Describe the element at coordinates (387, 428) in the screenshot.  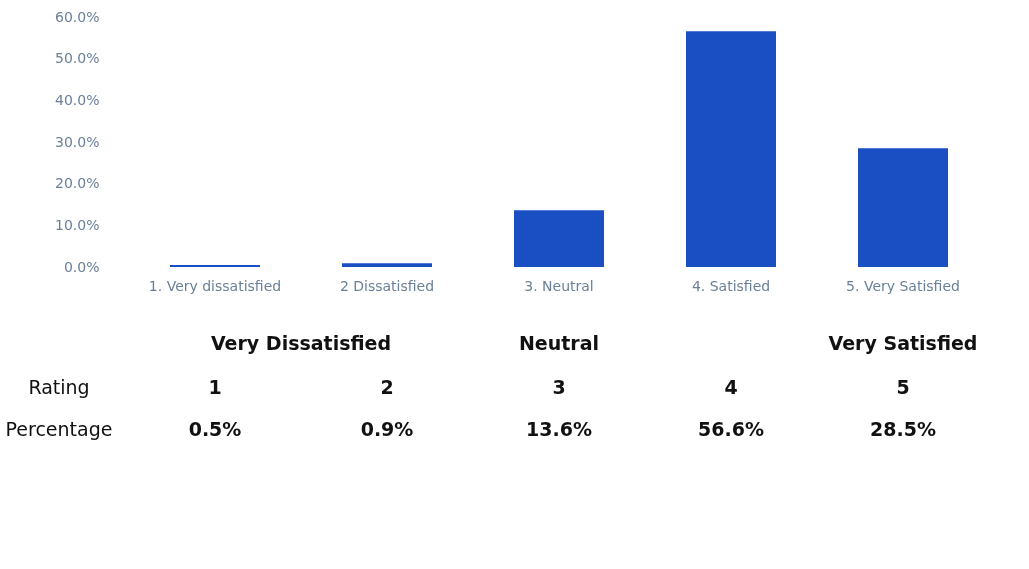
I see `data-label: 0.9%` at that location.